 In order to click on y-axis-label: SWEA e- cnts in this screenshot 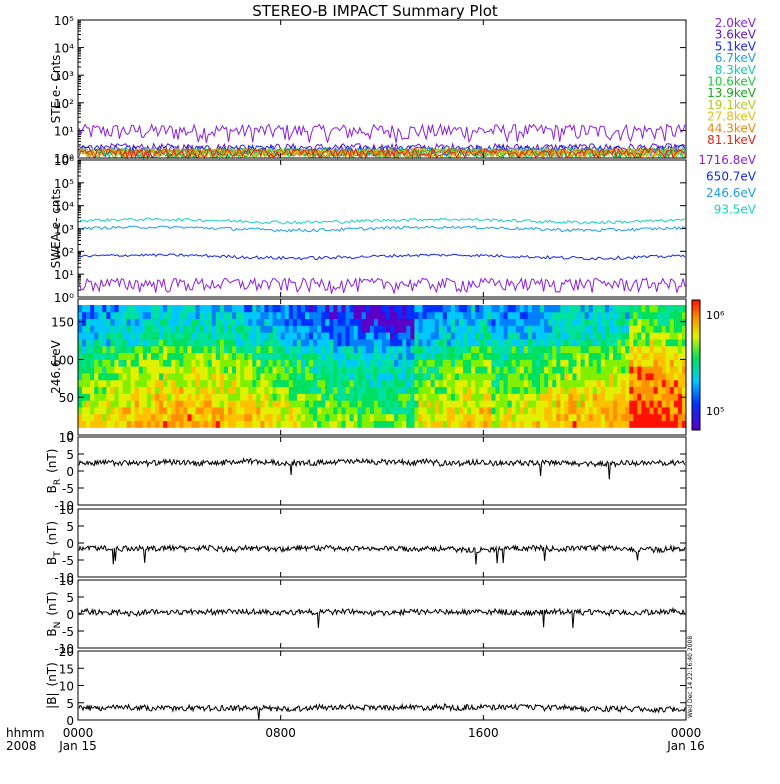, I will do `click(56, 229)`.